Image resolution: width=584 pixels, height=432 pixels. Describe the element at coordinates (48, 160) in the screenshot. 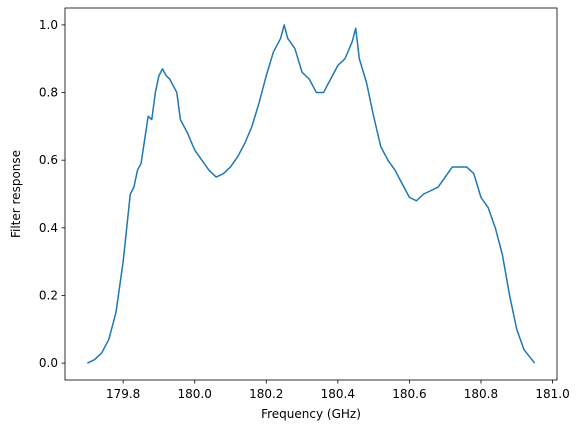

I see `y-tick-label: 0.6` at that location.